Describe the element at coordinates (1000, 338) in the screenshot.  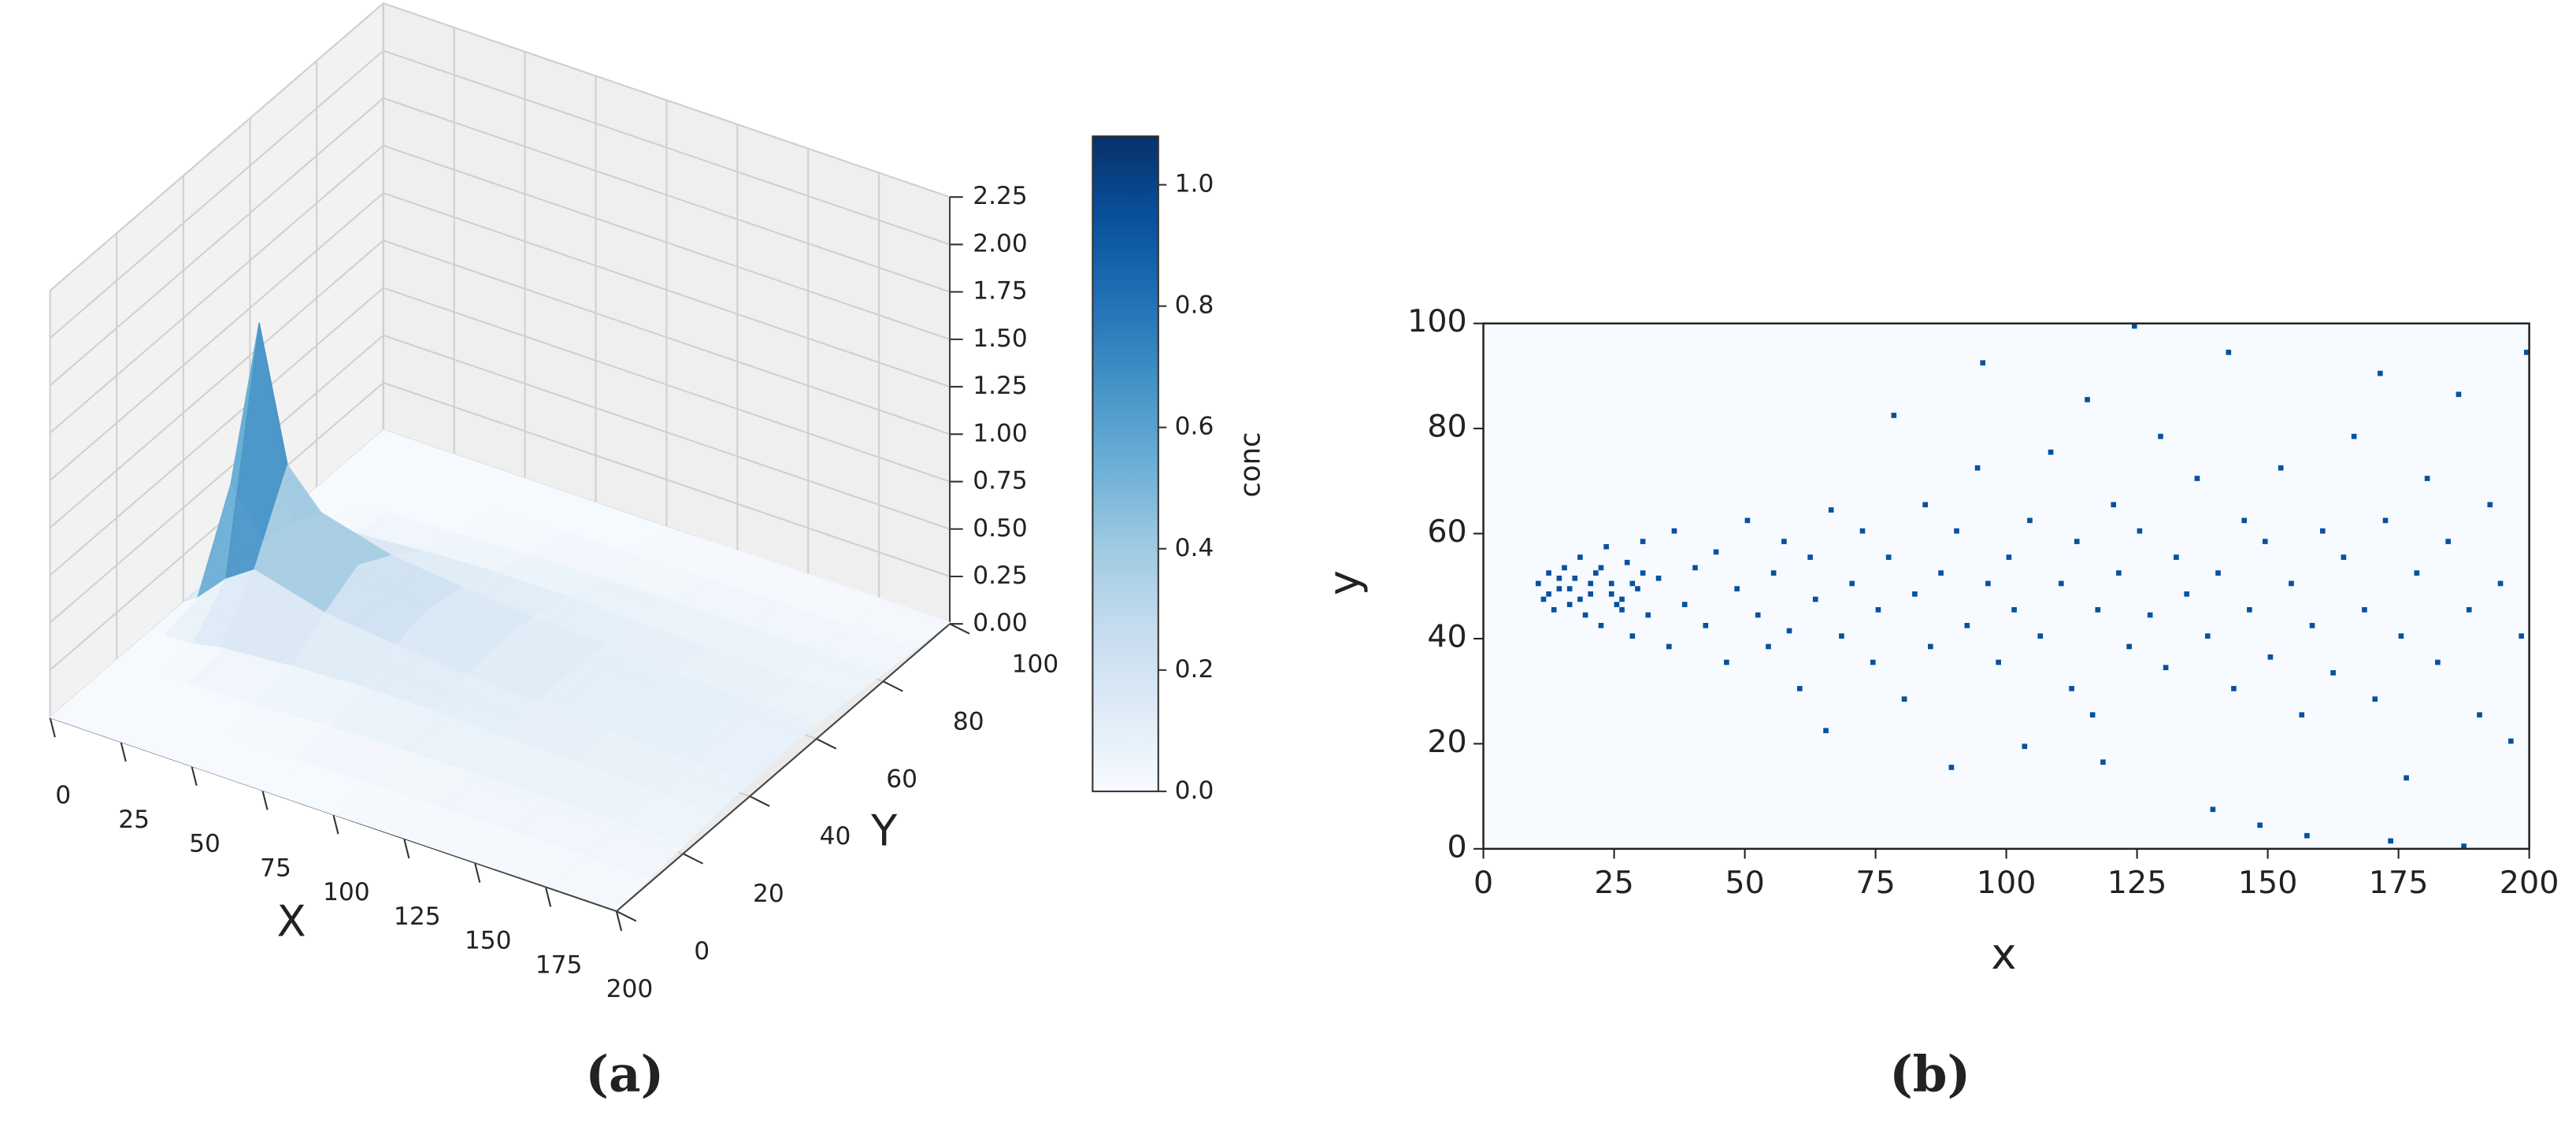
I see `z-tick-label: 1.50` at that location.